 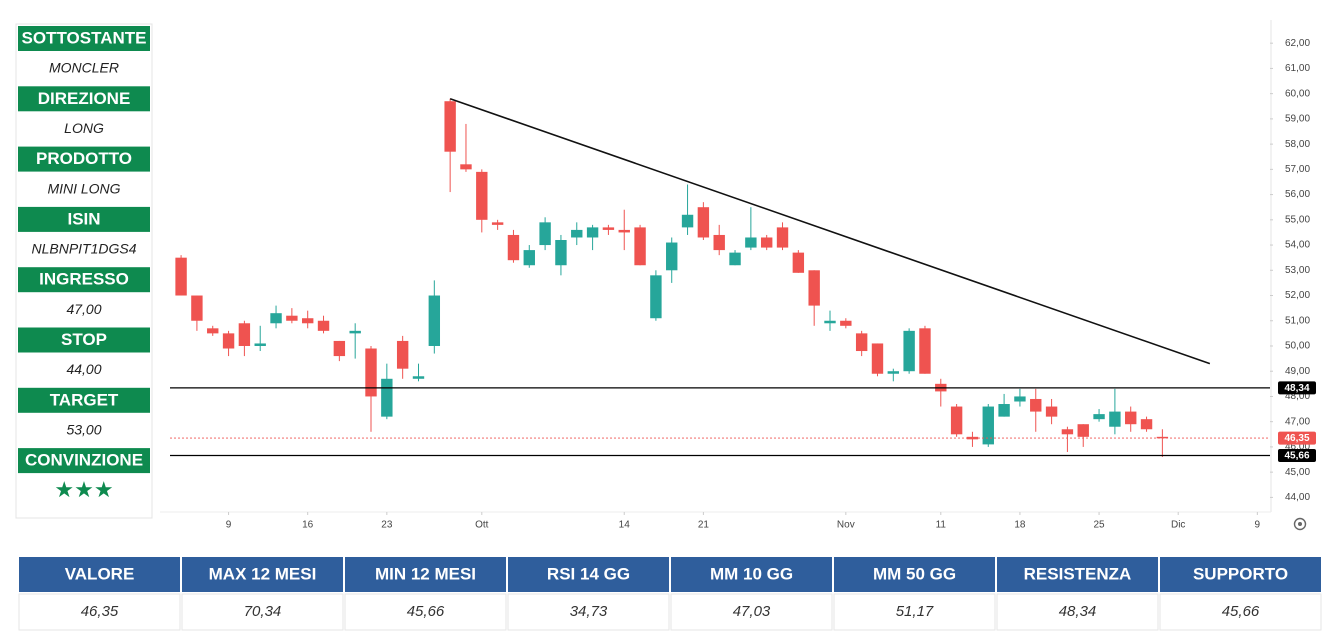 What do you see at coordinates (1297, 194) in the screenshot?
I see `y-tick-label: 56,00` at bounding box center [1297, 194].